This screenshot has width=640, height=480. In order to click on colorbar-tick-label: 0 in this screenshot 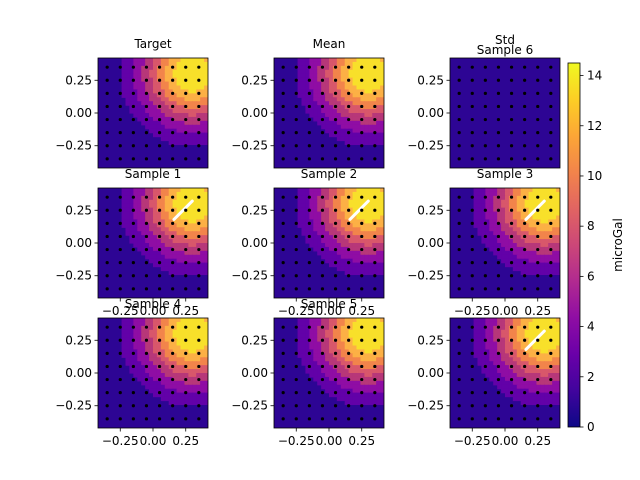, I will do `click(591, 427)`.